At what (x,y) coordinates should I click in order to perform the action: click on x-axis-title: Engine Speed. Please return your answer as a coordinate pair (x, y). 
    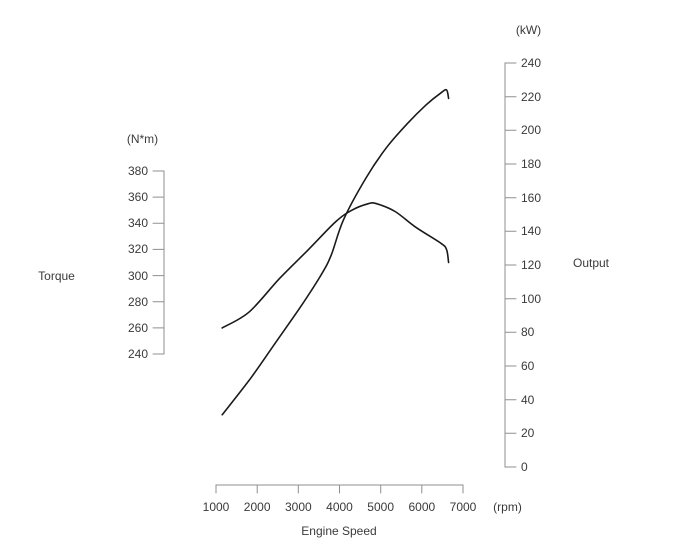
    Looking at the image, I should click on (339, 530).